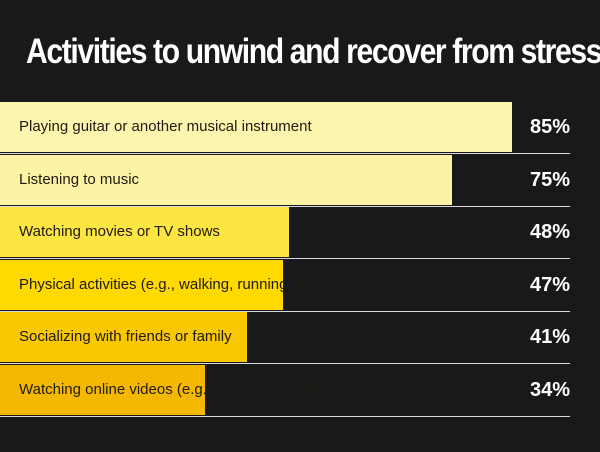 The height and width of the screenshot is (452, 600). I want to click on value-label: 47%, so click(549, 285).